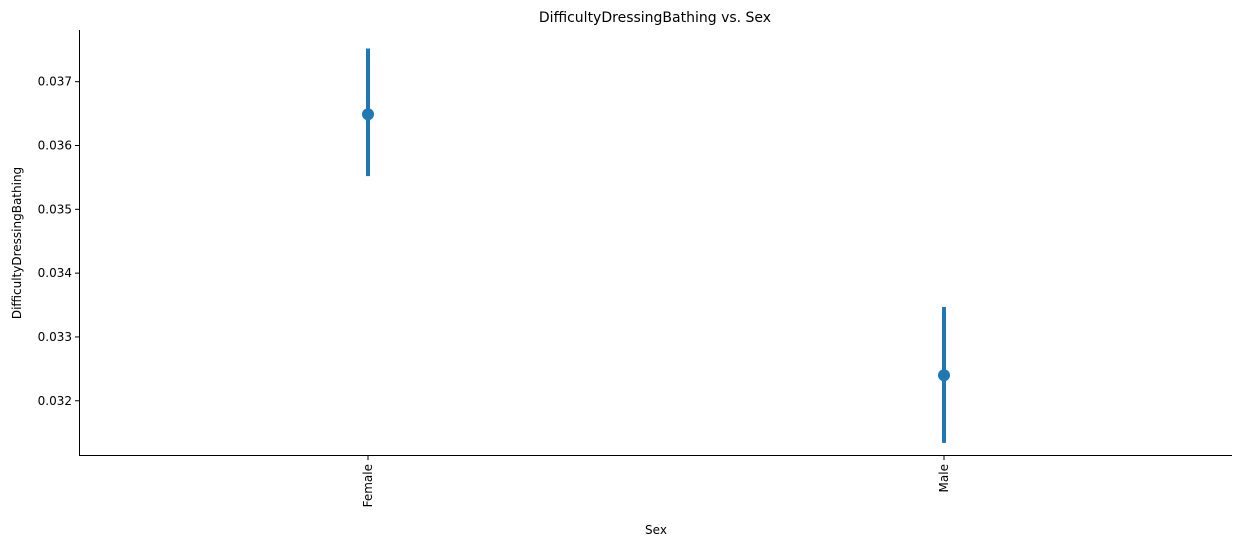 The width and height of the screenshot is (1258, 546). Describe the element at coordinates (17, 243) in the screenshot. I see `y-axis-label: DifficultyDressingBathing` at that location.